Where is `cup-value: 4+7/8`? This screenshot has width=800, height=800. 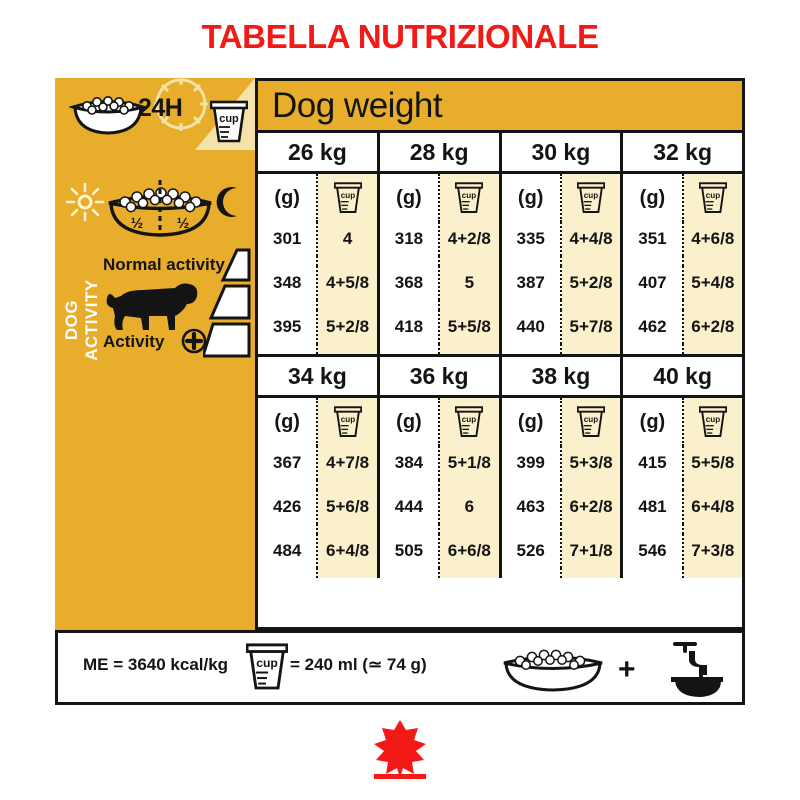 cup-value: 4+7/8 is located at coordinates (347, 463).